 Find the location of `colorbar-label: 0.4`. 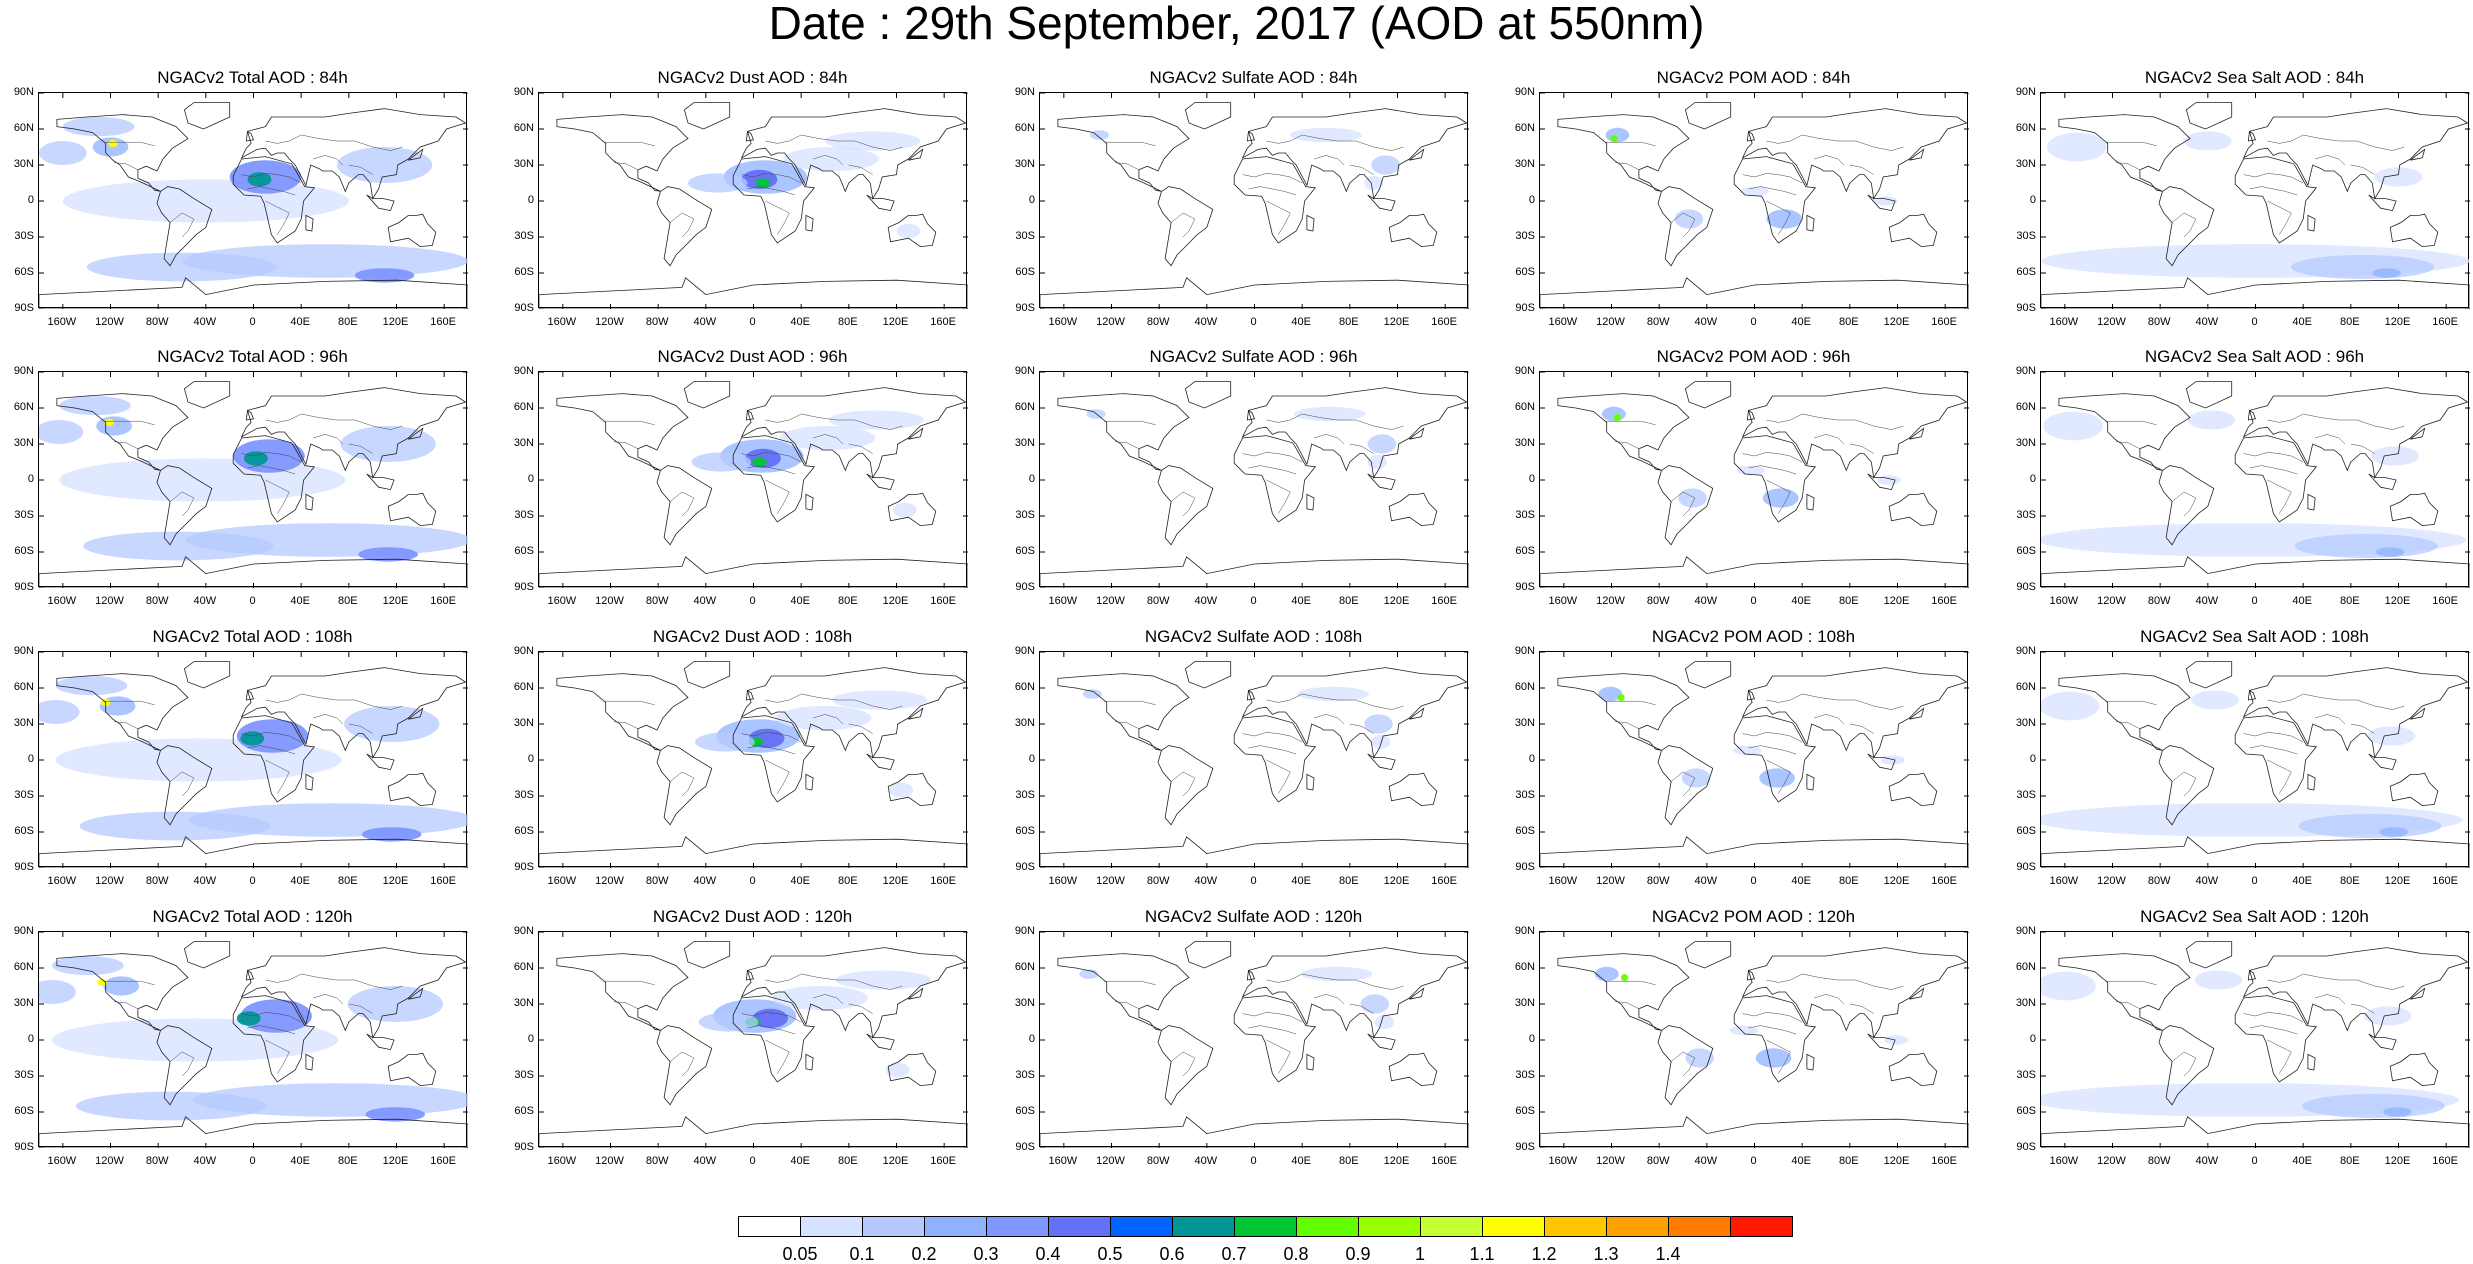

colorbar-label: 0.4 is located at coordinates (1048, 1254).